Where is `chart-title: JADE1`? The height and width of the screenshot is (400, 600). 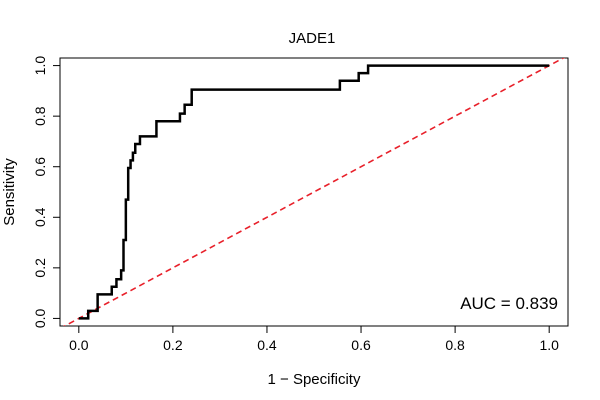
chart-title: JADE1 is located at coordinates (312, 38).